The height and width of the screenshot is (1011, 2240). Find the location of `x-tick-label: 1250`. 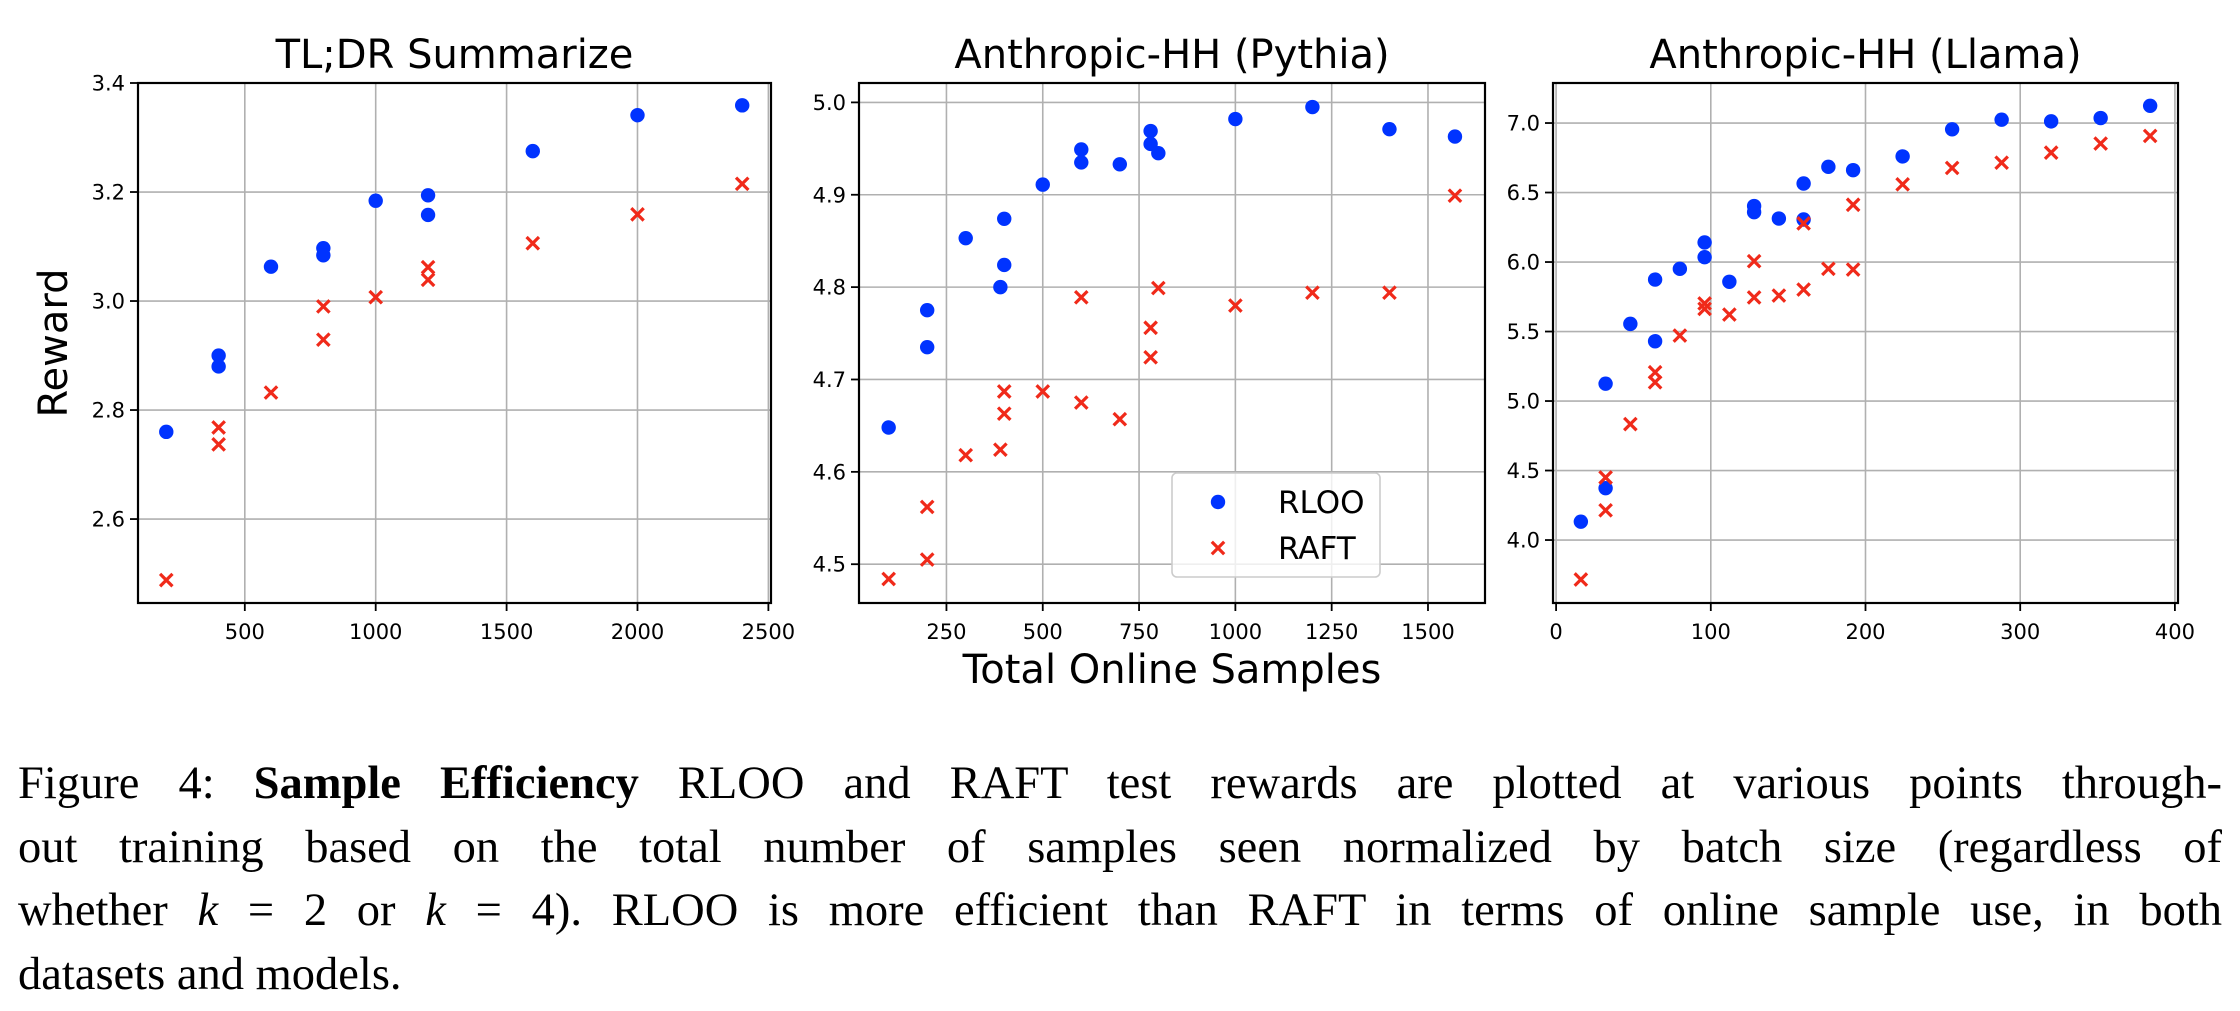

x-tick-label: 1250 is located at coordinates (1331, 632).